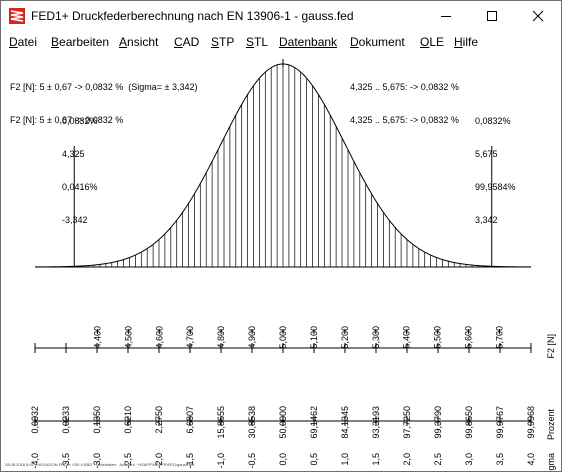 The height and width of the screenshot is (472, 562). What do you see at coordinates (80, 121) in the screenshot?
I see `marker-left-percent: 0,0832%` at bounding box center [80, 121].